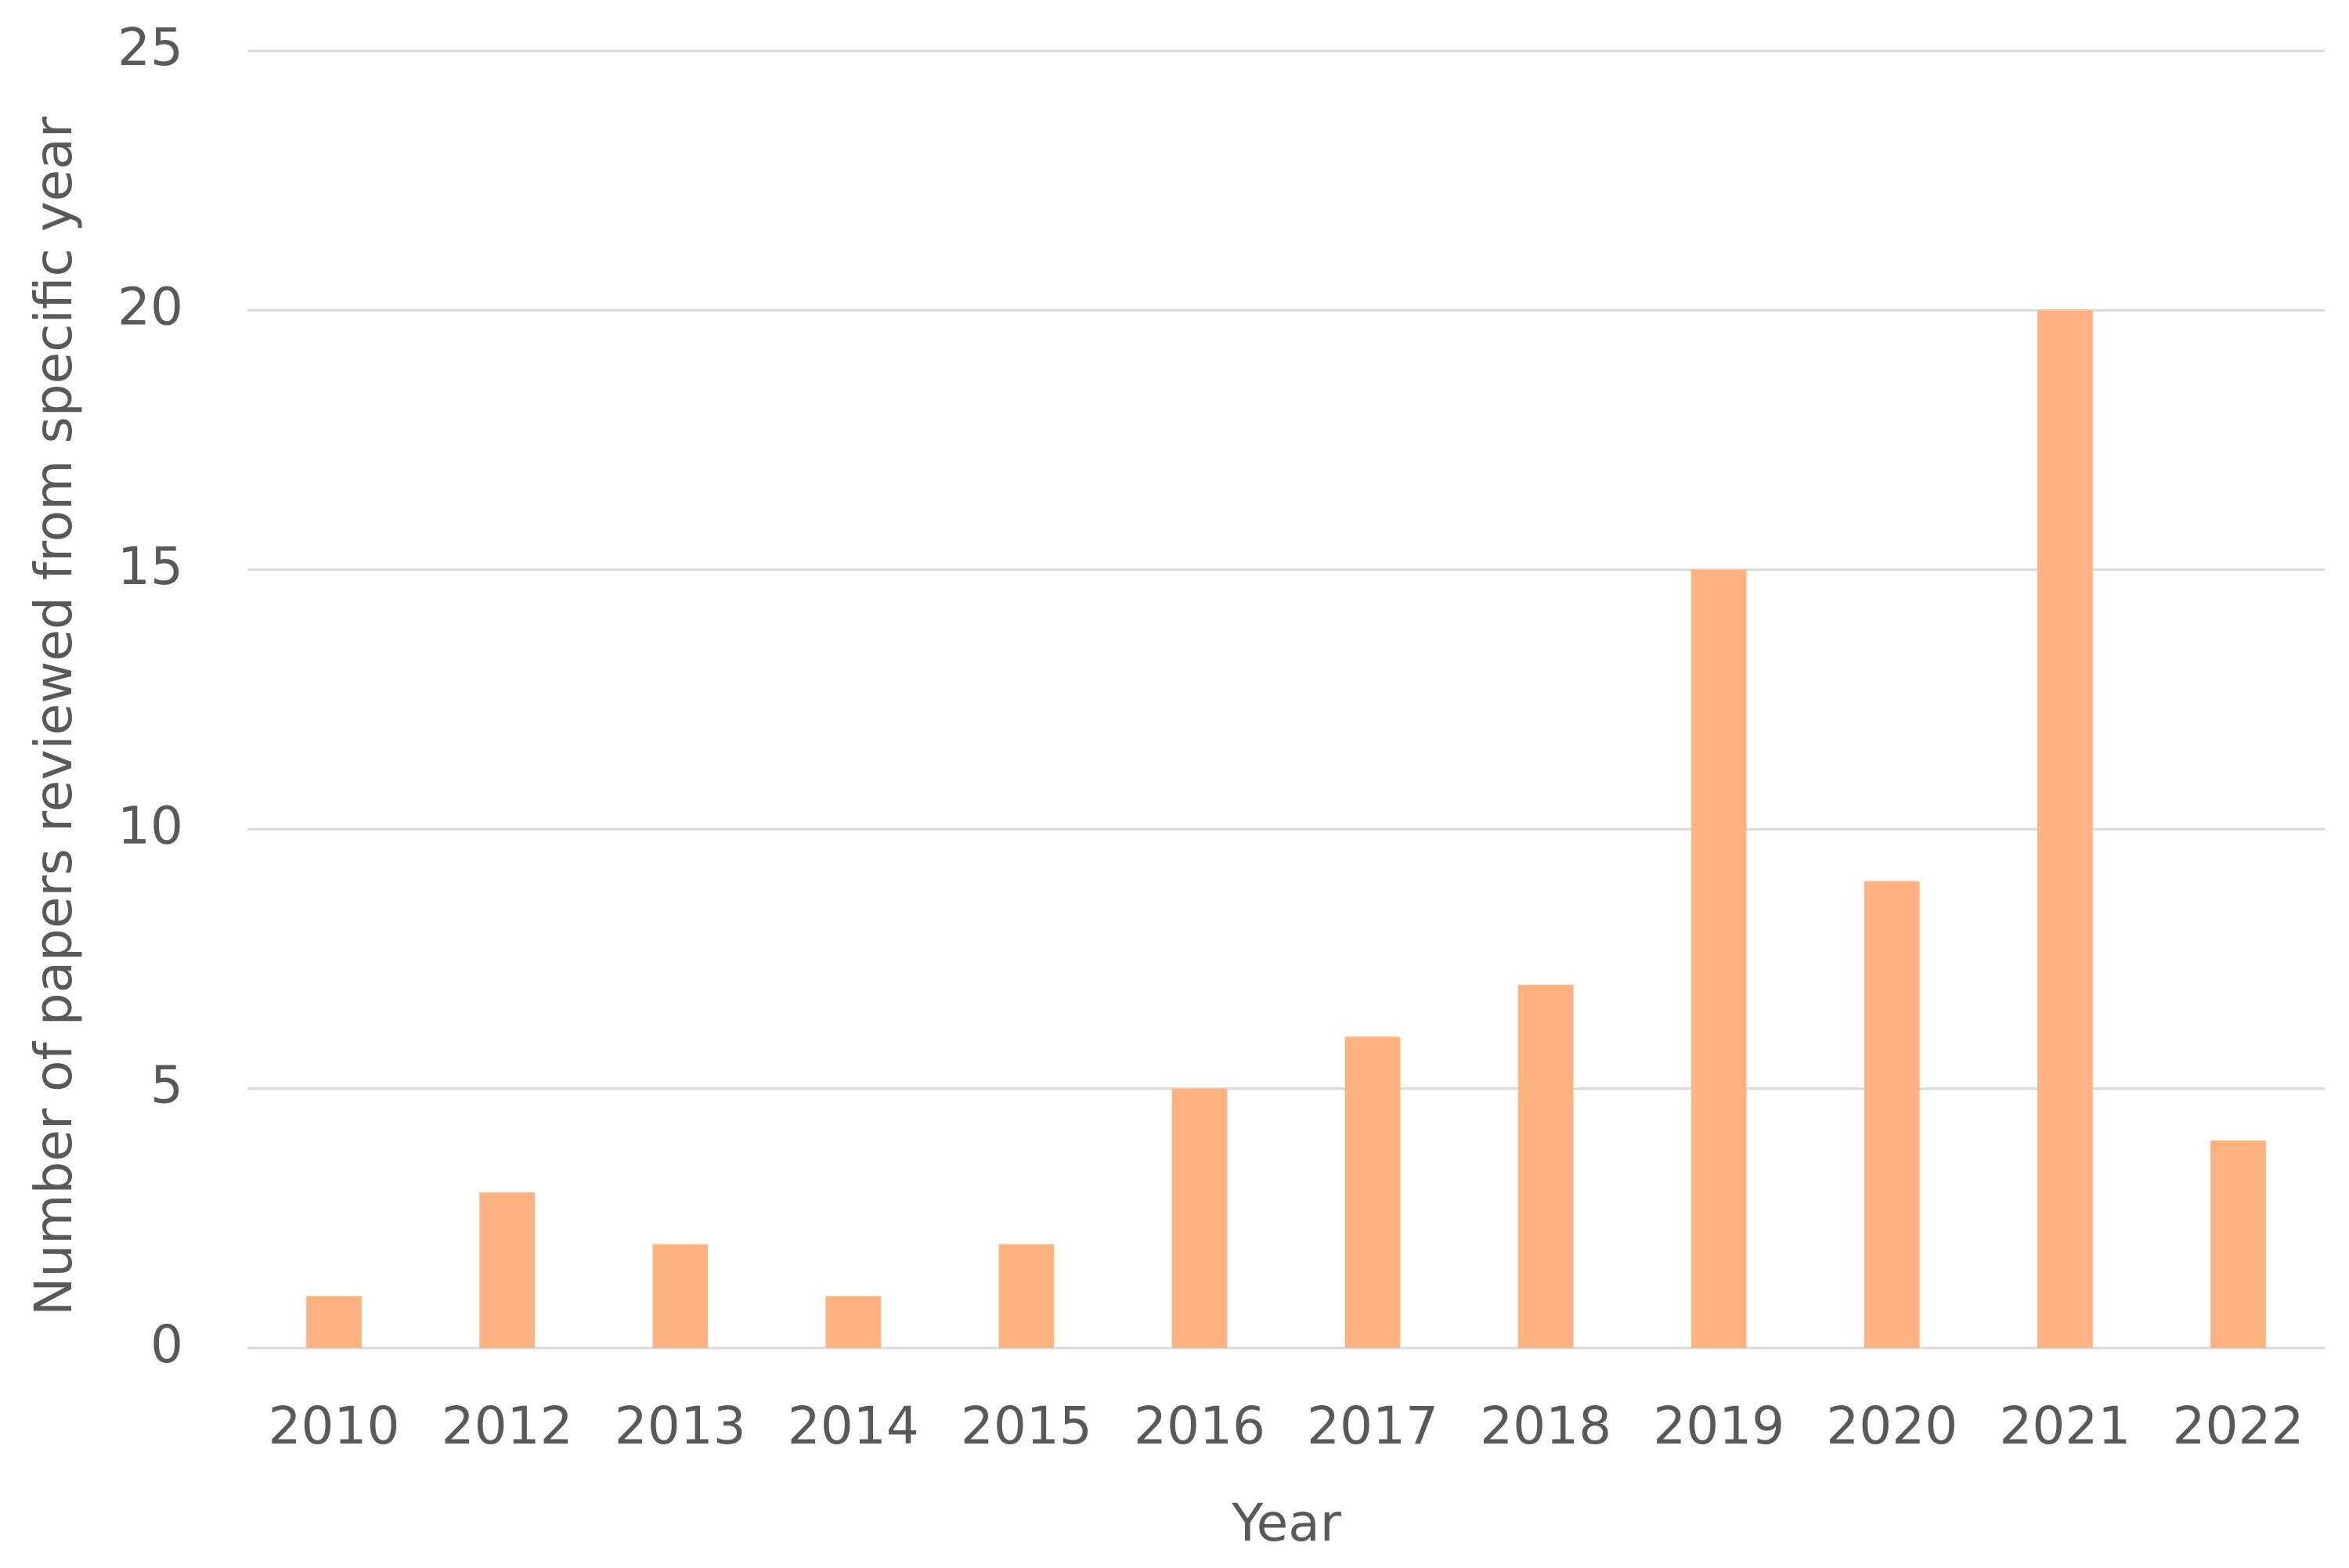  Describe the element at coordinates (1026, 1426) in the screenshot. I see `x-tick-label: 2015` at that location.